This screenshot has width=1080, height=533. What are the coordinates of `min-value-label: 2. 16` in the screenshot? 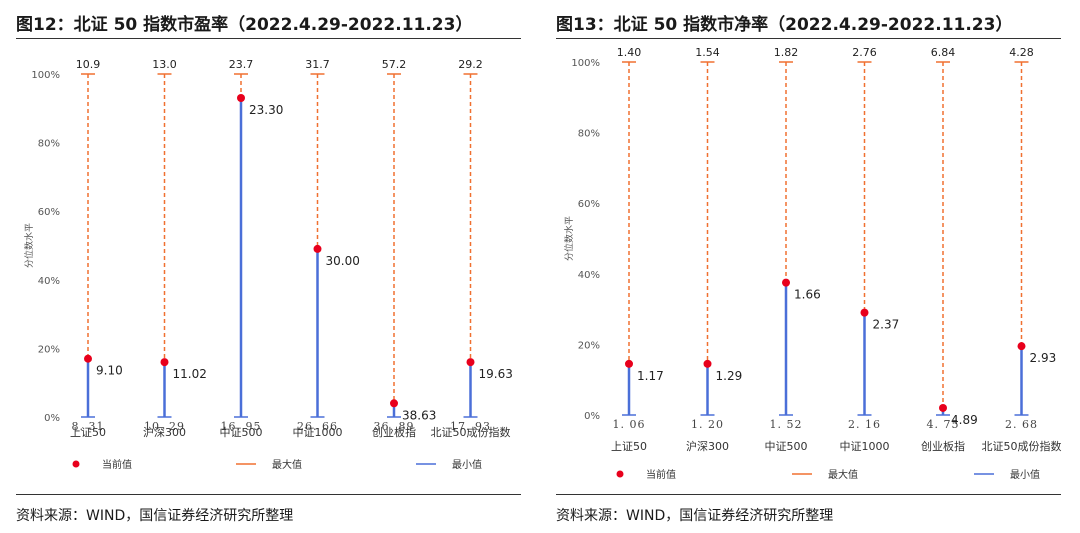 It's located at (864, 424).